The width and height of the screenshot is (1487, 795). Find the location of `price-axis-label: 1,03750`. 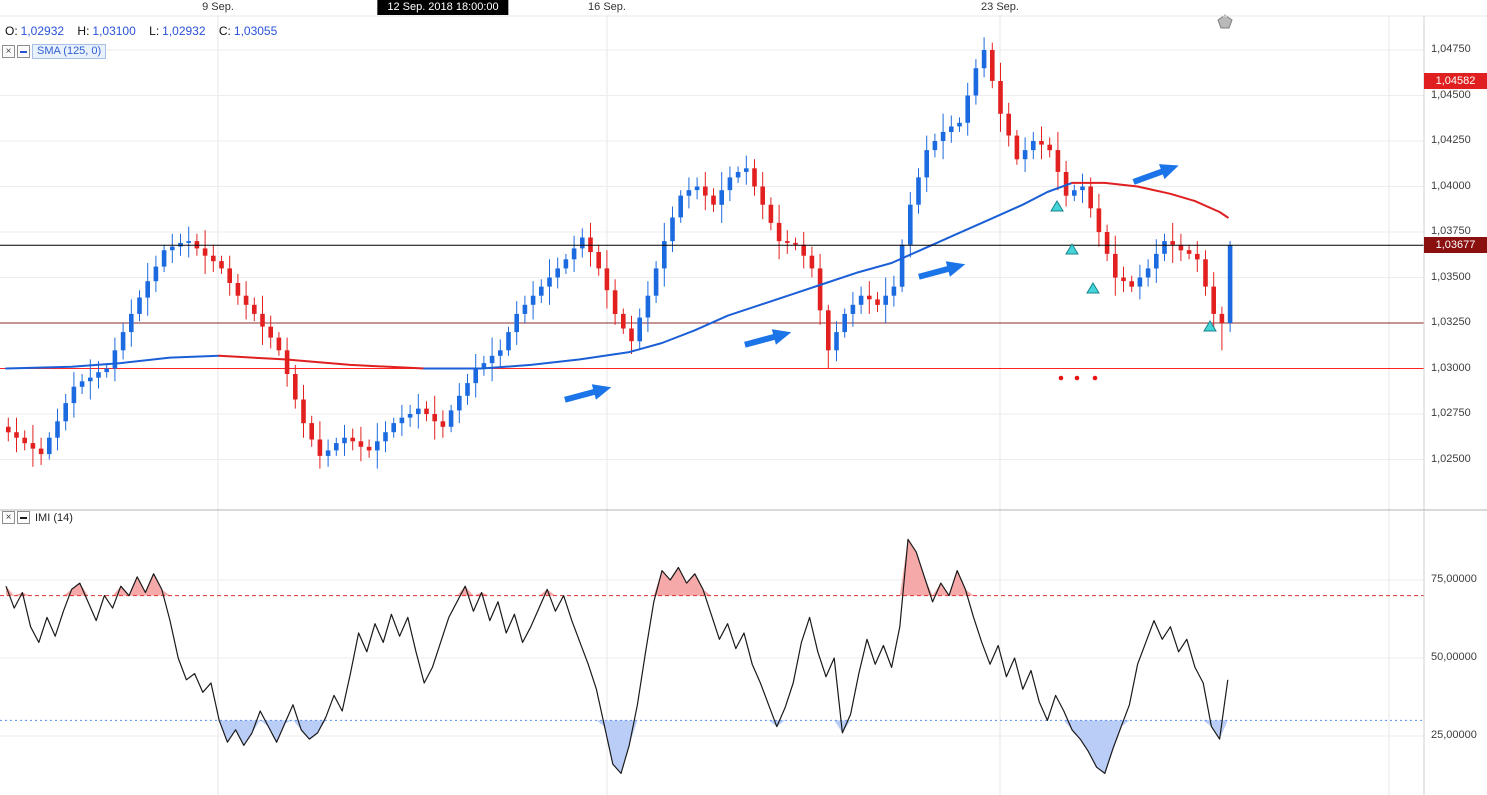

price-axis-label: 1,03750 is located at coordinates (1451, 231).